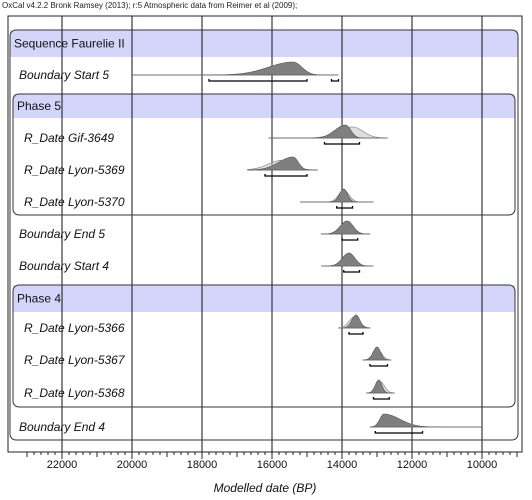 This screenshot has height=500, width=532. Describe the element at coordinates (206, 134) in the screenshot. I see `row-r-date-gif-3649: R_Date Gif-3649` at that location.